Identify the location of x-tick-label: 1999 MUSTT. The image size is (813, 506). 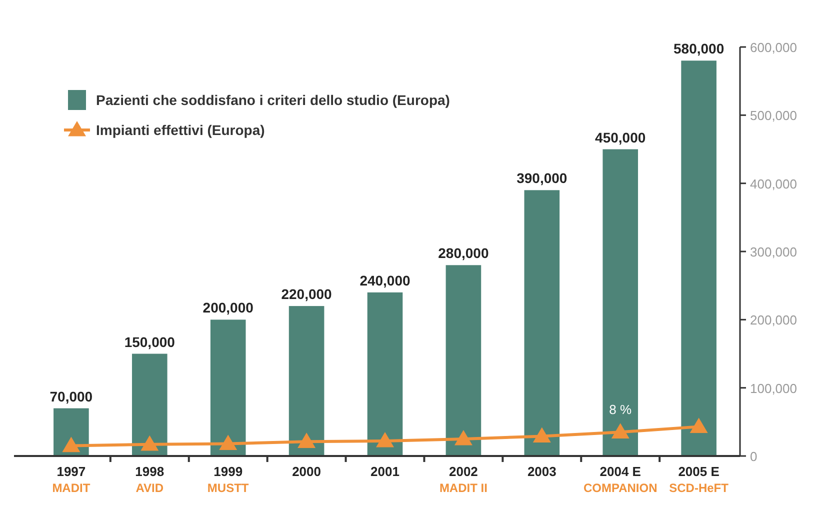
(228, 479).